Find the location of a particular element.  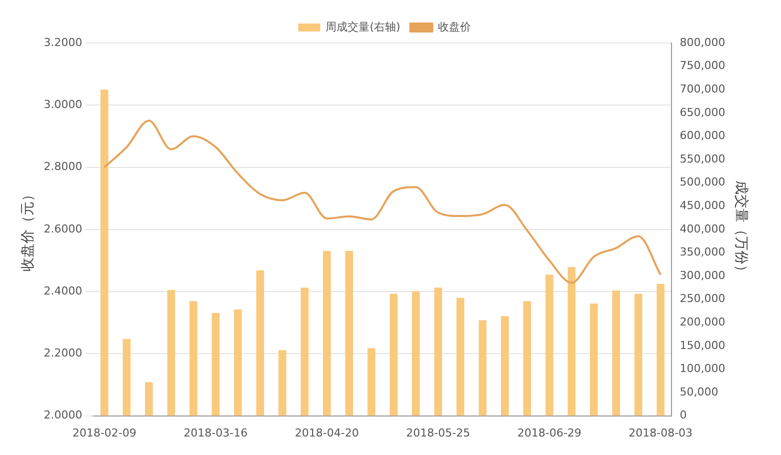

x-tick-label: 2018-08-03 is located at coordinates (660, 433).